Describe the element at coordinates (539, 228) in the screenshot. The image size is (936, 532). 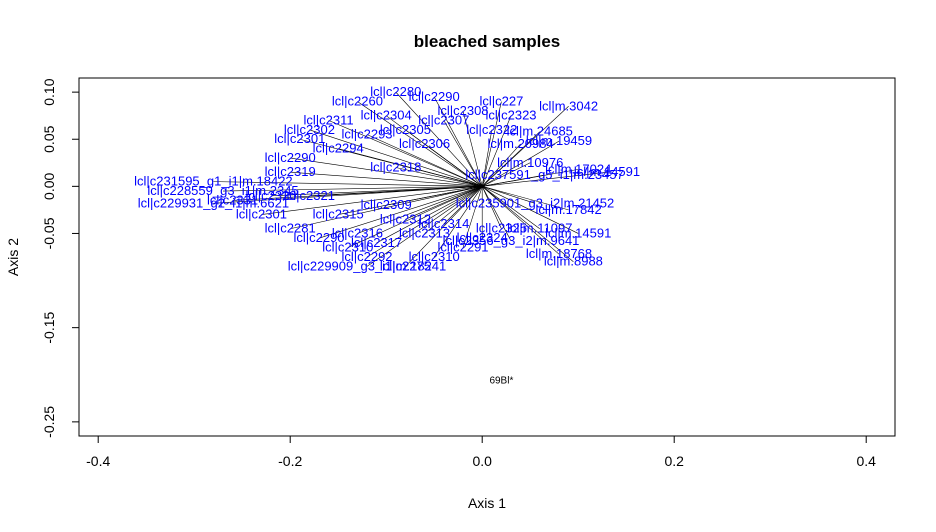
I see `variable-label: lcl|m.11097` at that location.